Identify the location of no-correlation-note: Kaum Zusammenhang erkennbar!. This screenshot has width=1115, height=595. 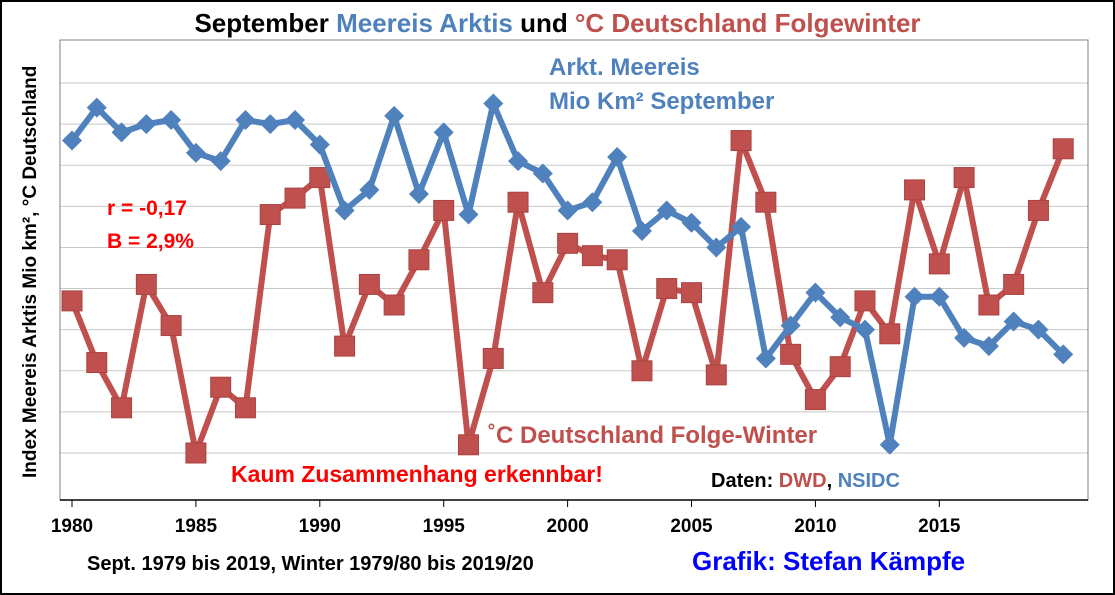
(417, 474).